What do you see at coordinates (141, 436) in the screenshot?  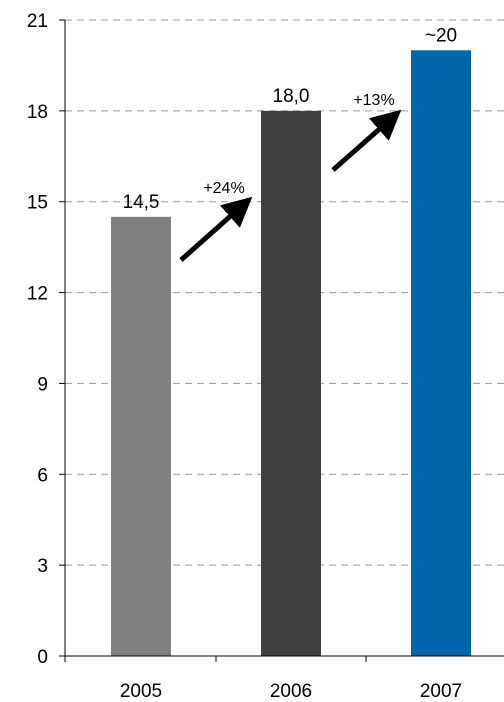 I see `bar-2005` at bounding box center [141, 436].